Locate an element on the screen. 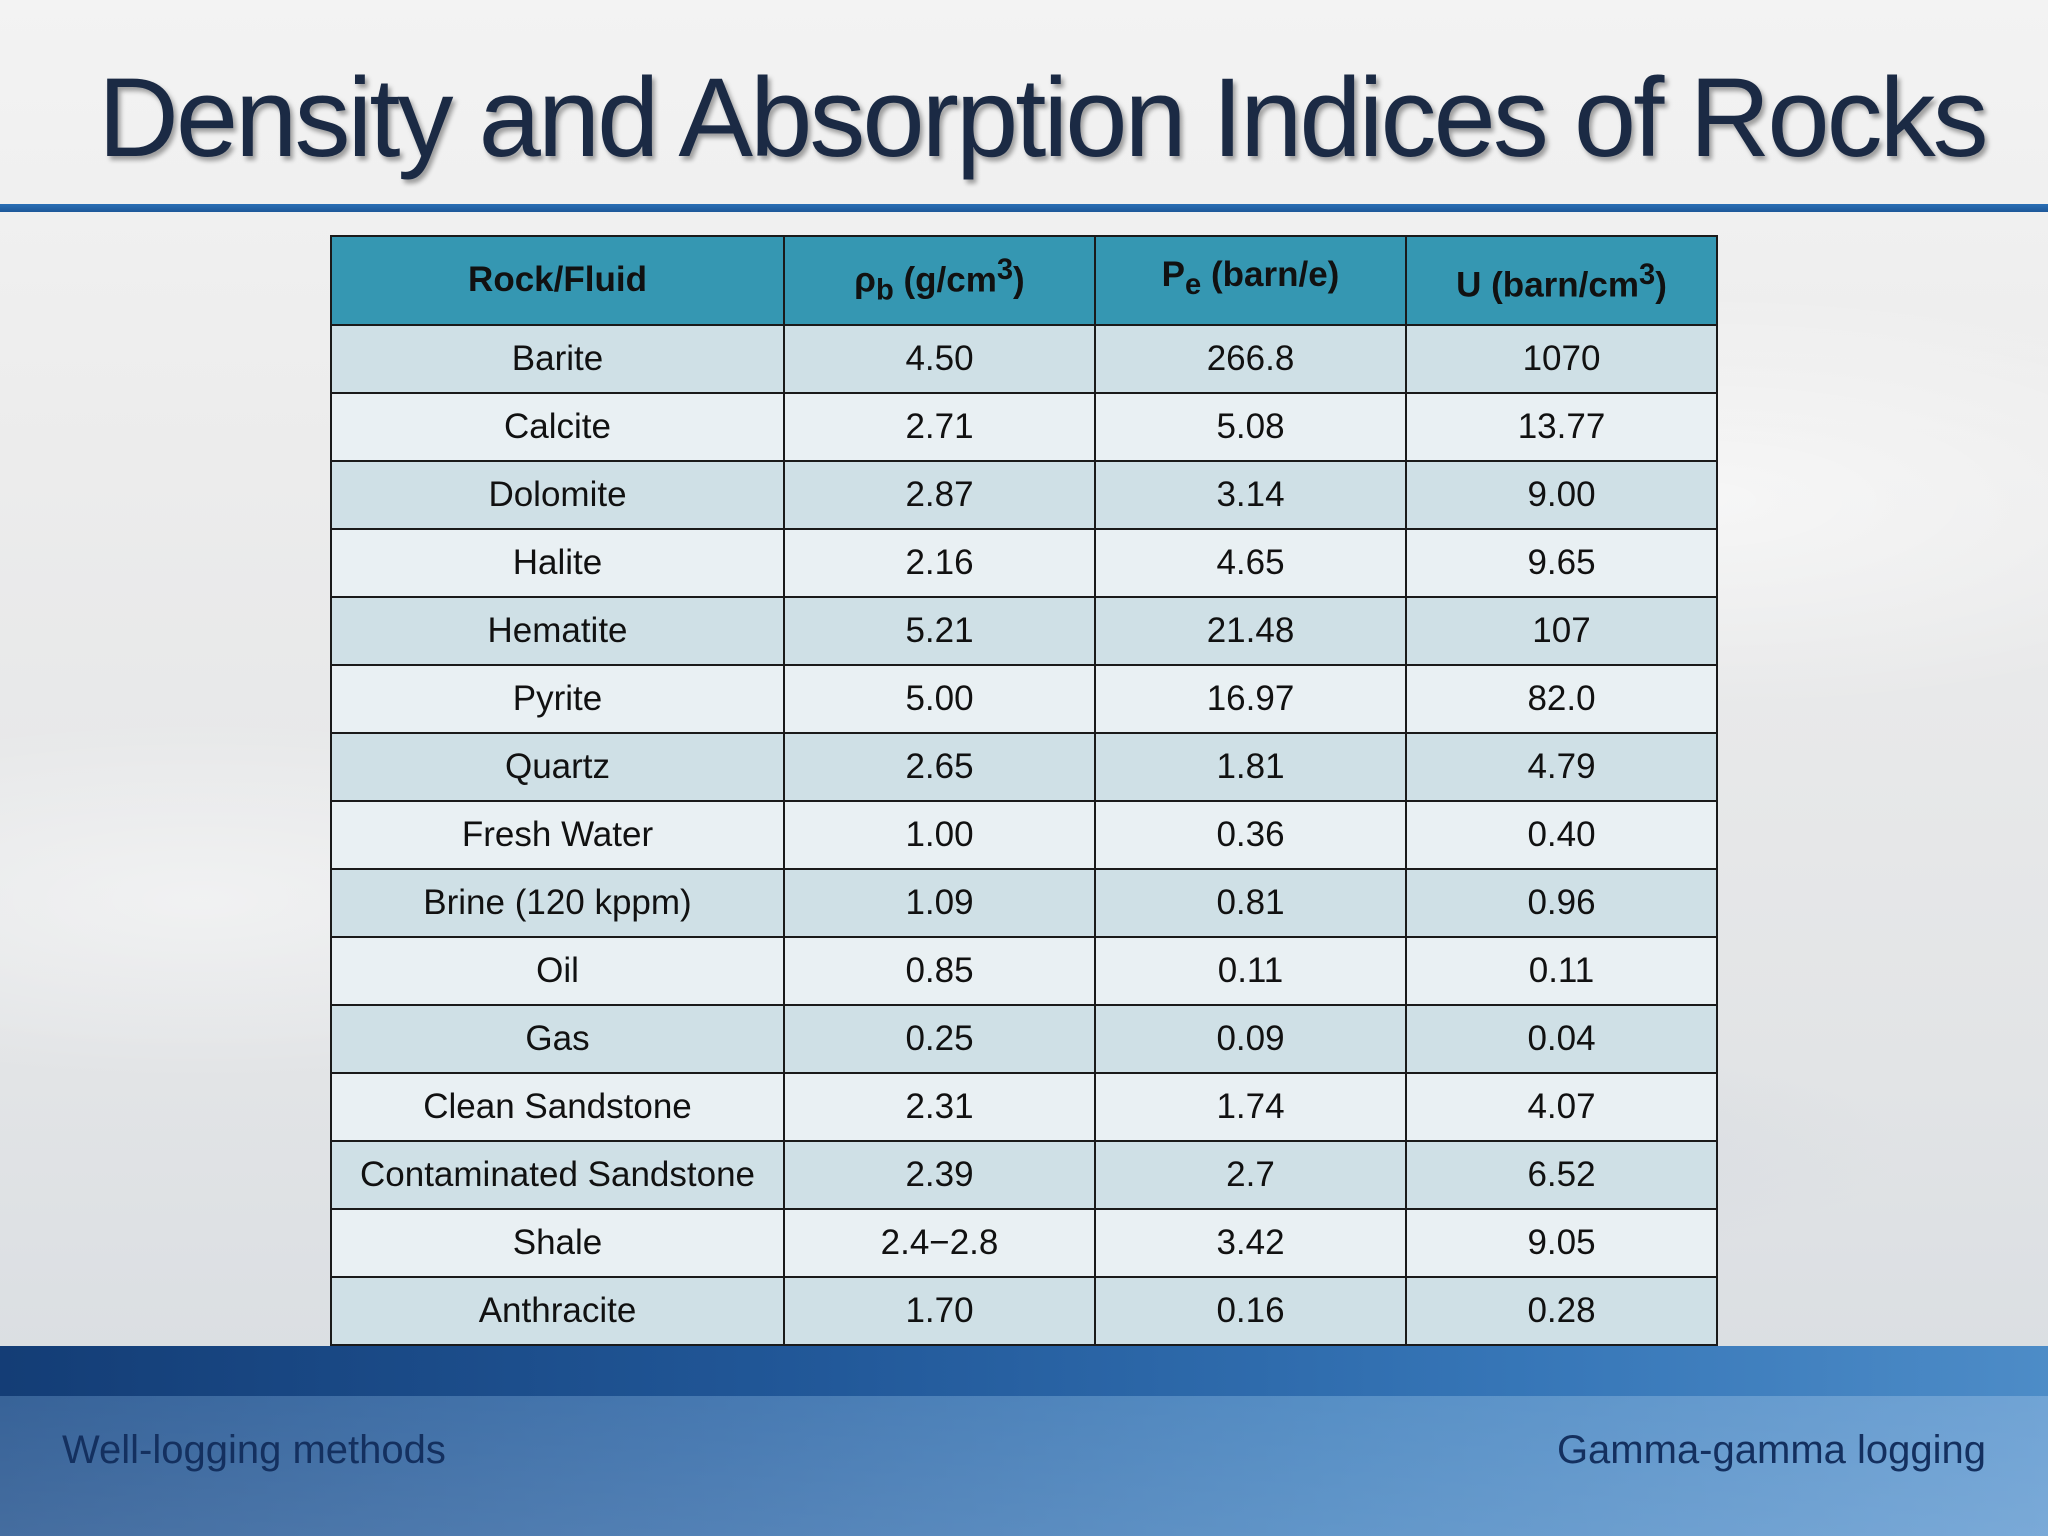 This screenshot has width=2048, height=1536. table-row: Dolomite 2.87 3.14 9.00 is located at coordinates (1024, 494).